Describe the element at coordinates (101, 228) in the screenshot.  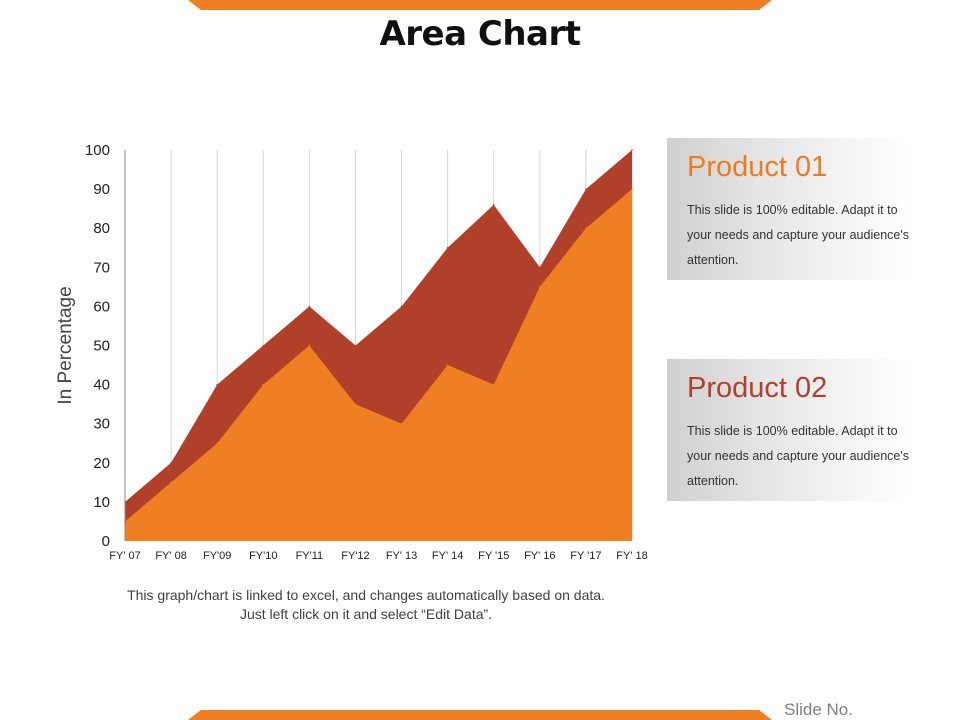
I see `y-tick-label: 80` at that location.